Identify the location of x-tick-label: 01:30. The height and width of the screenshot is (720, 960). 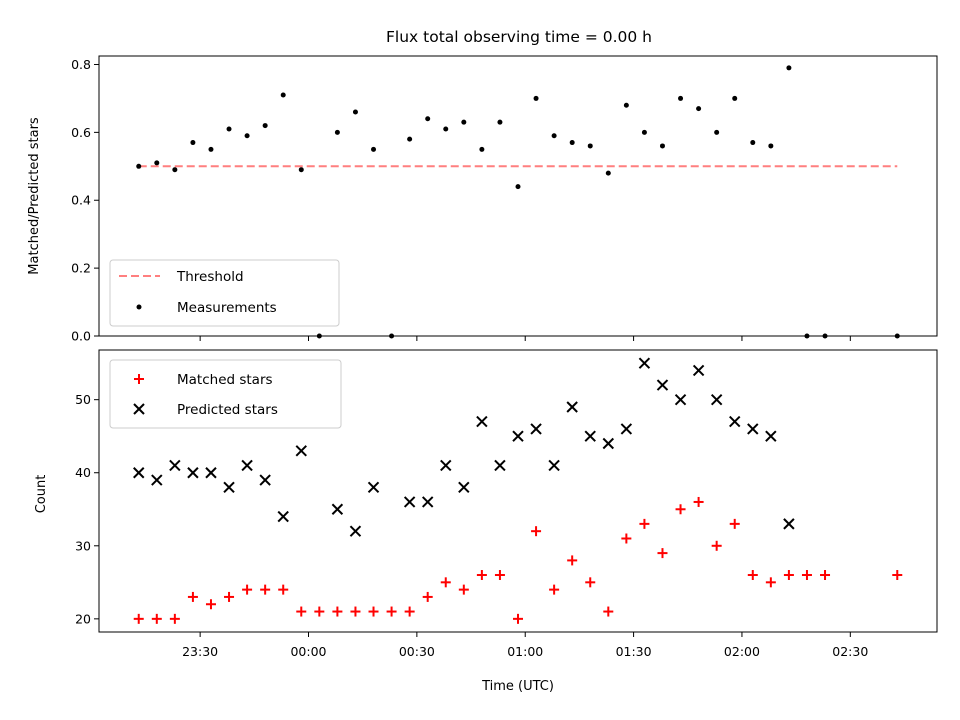
(634, 651).